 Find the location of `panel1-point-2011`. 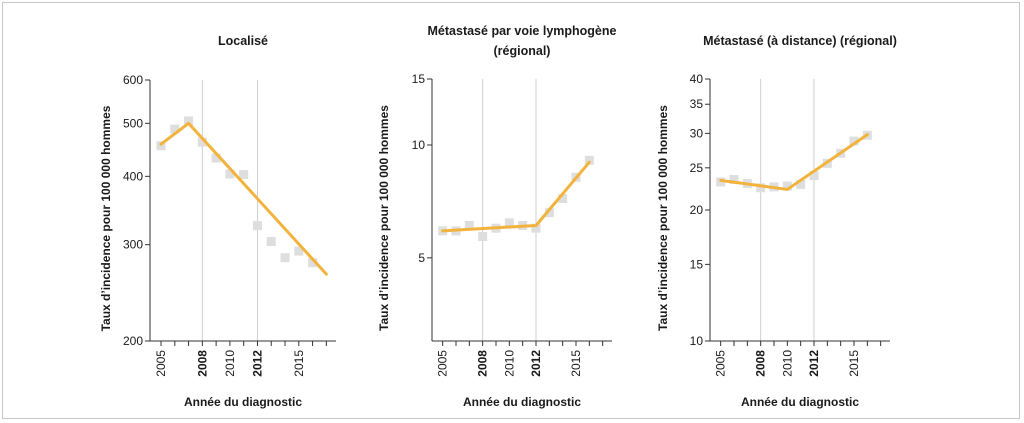

panel1-point-2011 is located at coordinates (244, 175).